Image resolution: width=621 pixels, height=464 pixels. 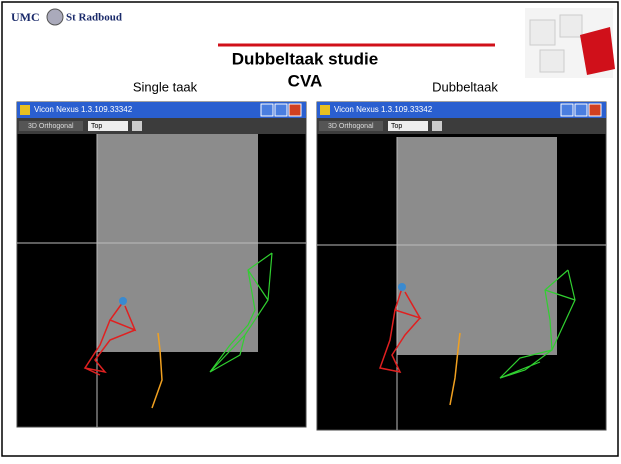 I want to click on title: Dubbeltaak studie, so click(x=305, y=58).